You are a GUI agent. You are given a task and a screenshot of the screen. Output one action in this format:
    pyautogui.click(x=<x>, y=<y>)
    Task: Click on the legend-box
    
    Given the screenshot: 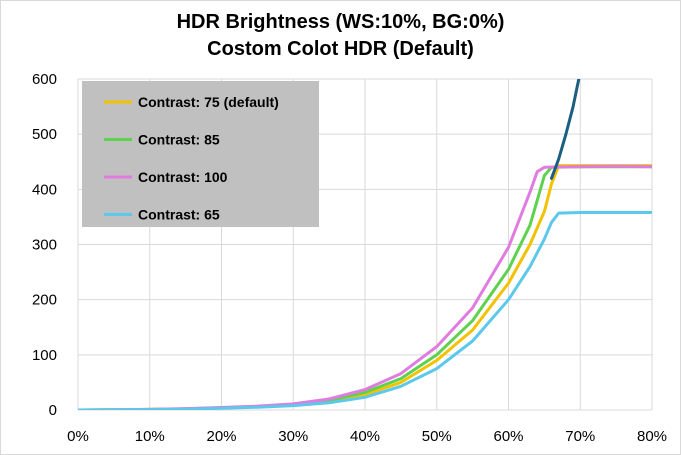 What is the action you would take?
    pyautogui.click(x=200, y=154)
    